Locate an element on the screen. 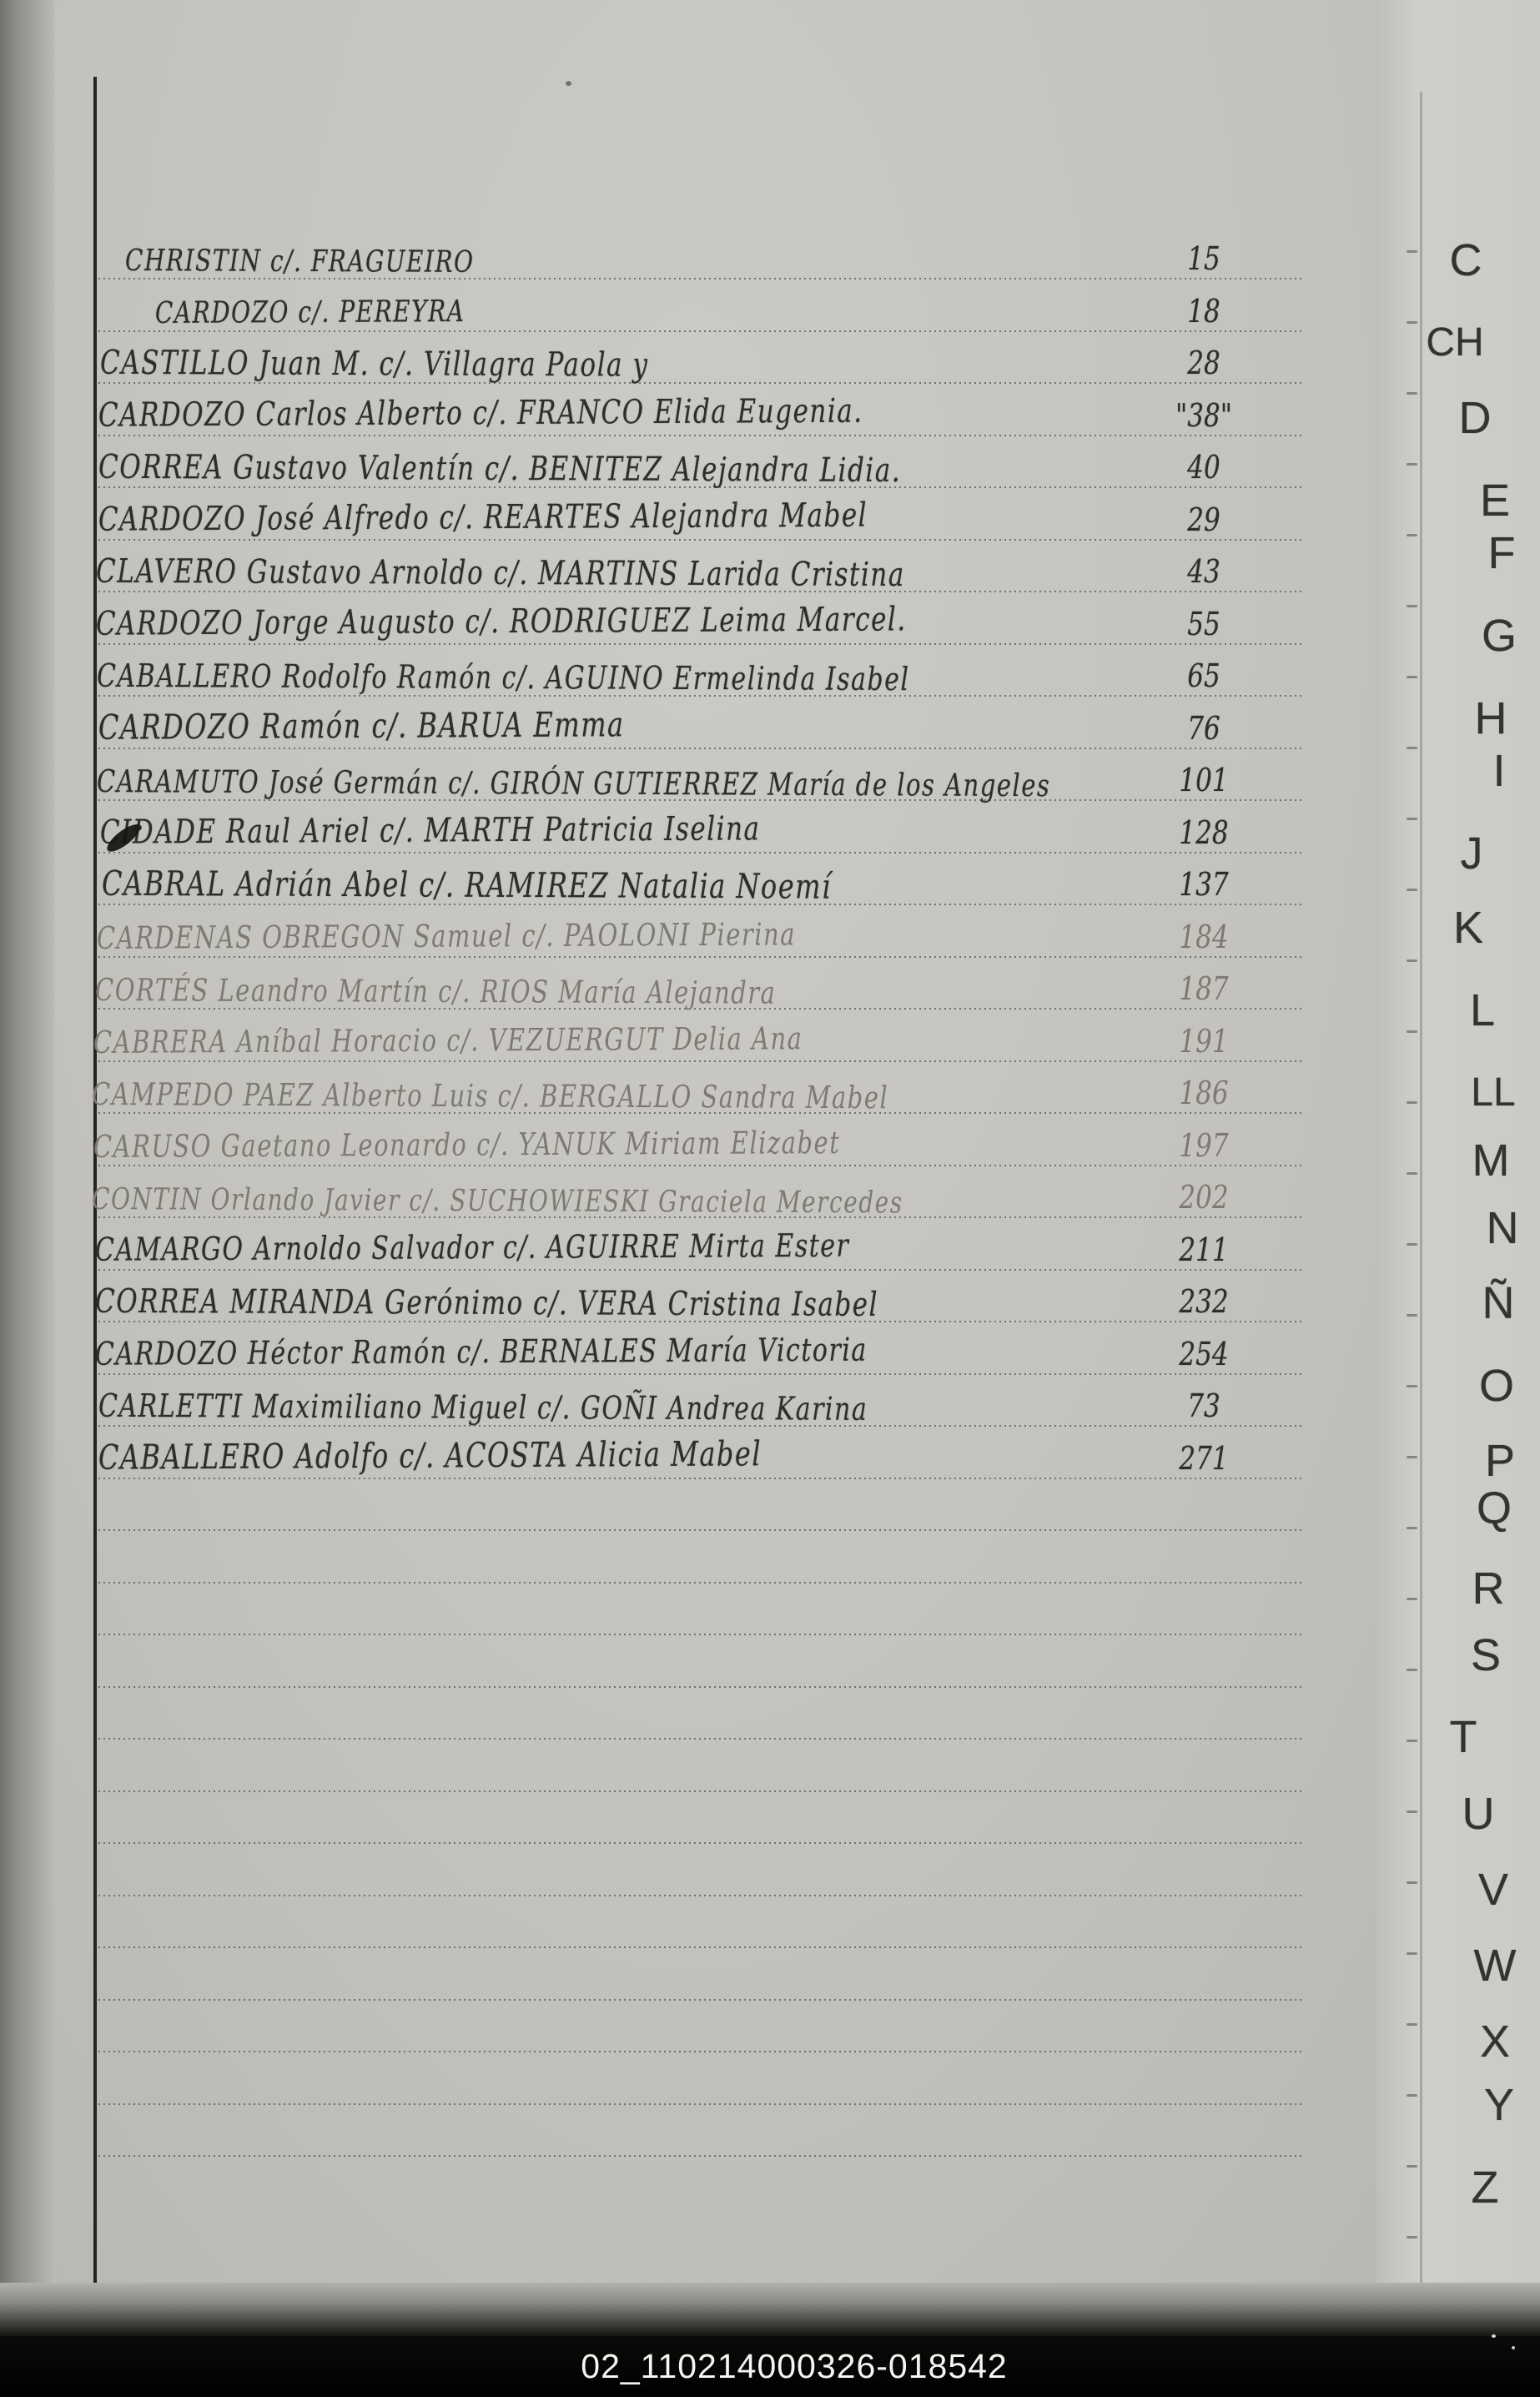  entry-page-number: 232 is located at coordinates (1203, 1301).